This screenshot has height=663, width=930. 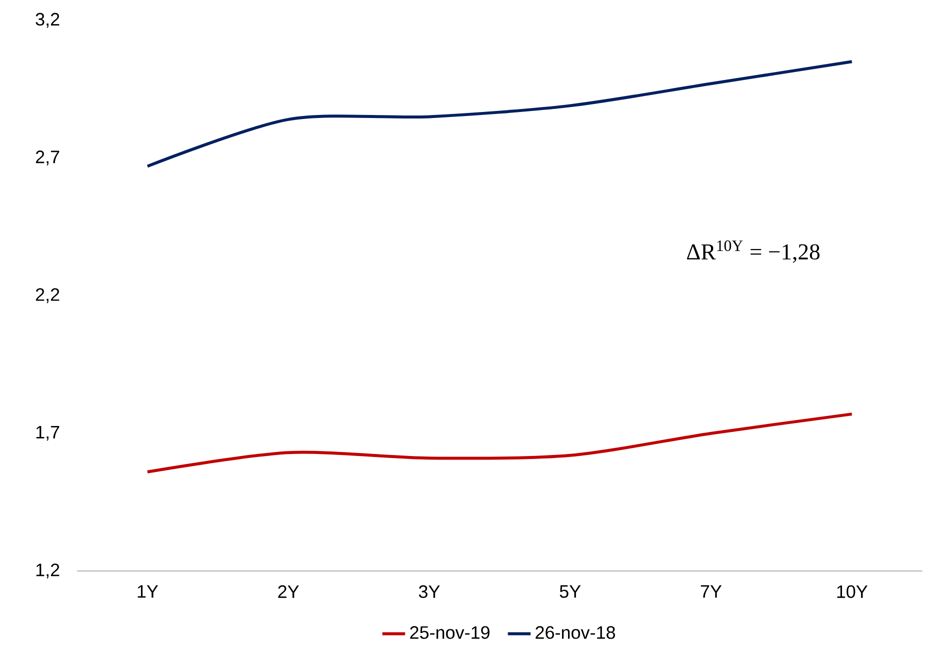 What do you see at coordinates (753, 251) in the screenshot?
I see `annotation: ΔR$^{10Y}$ = −1,28` at bounding box center [753, 251].